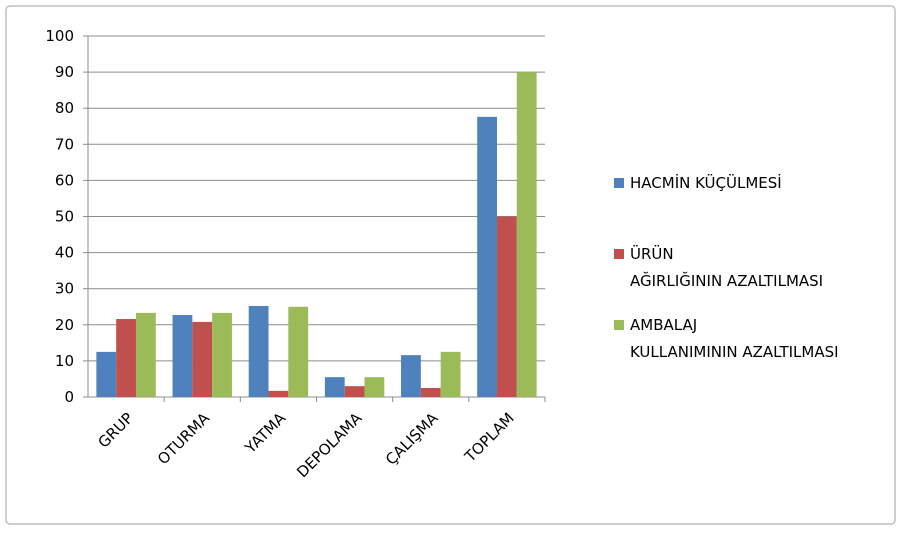 The height and width of the screenshot is (535, 902). I want to click on y-tick-label: 50, so click(64, 217).